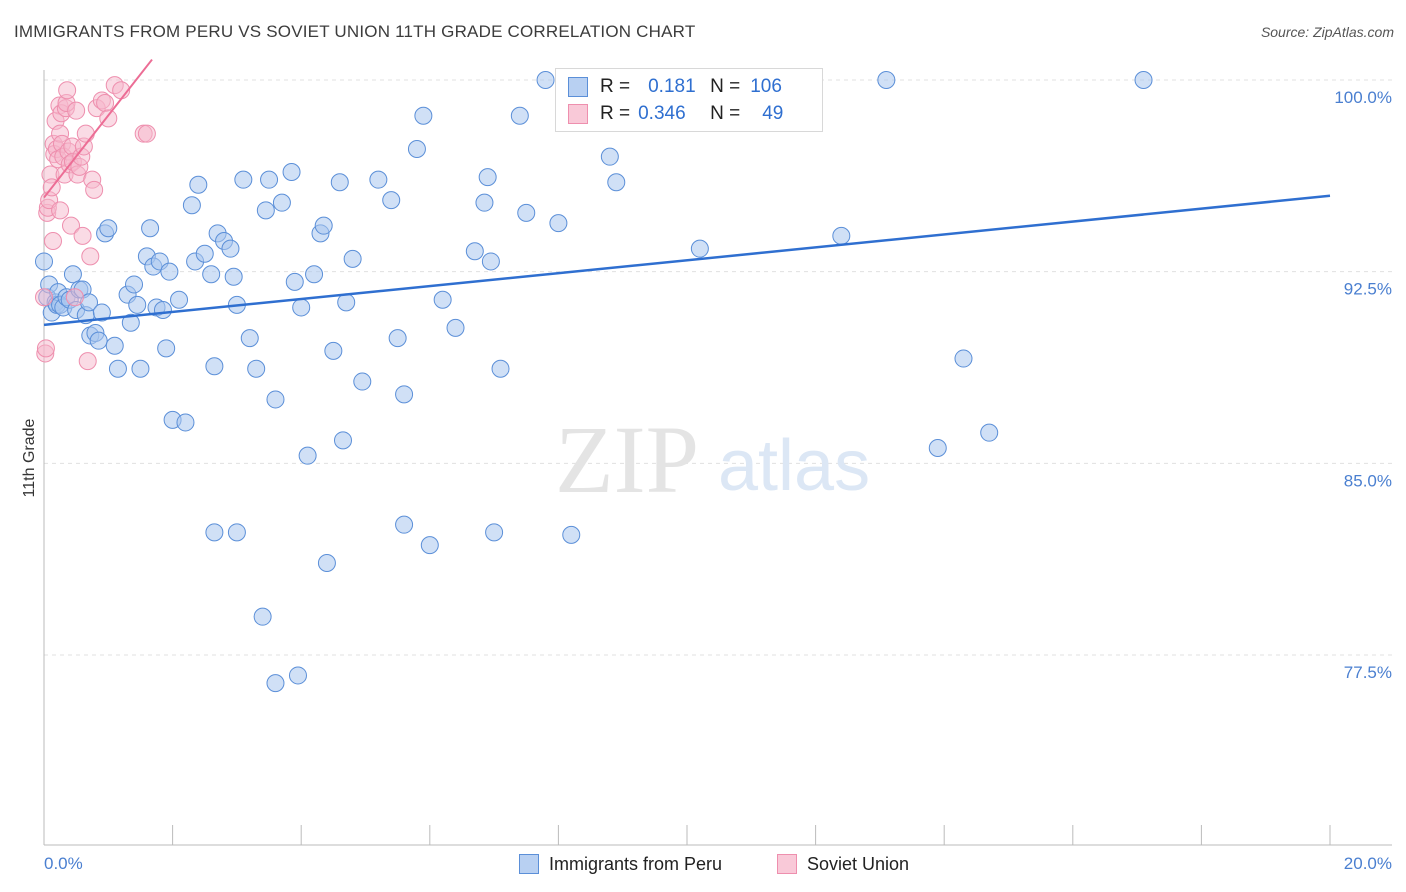  Describe the element at coordinates (1368, 863) in the screenshot. I see `x-tick-label: 20.0%` at that location.